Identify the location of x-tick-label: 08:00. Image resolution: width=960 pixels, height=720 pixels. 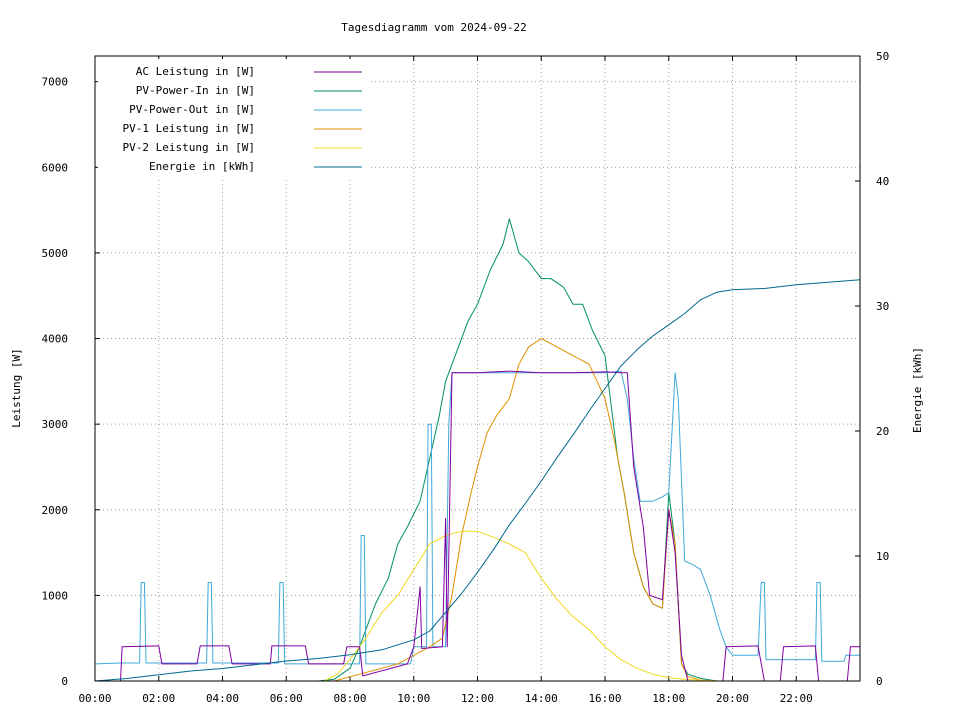
(349, 698).